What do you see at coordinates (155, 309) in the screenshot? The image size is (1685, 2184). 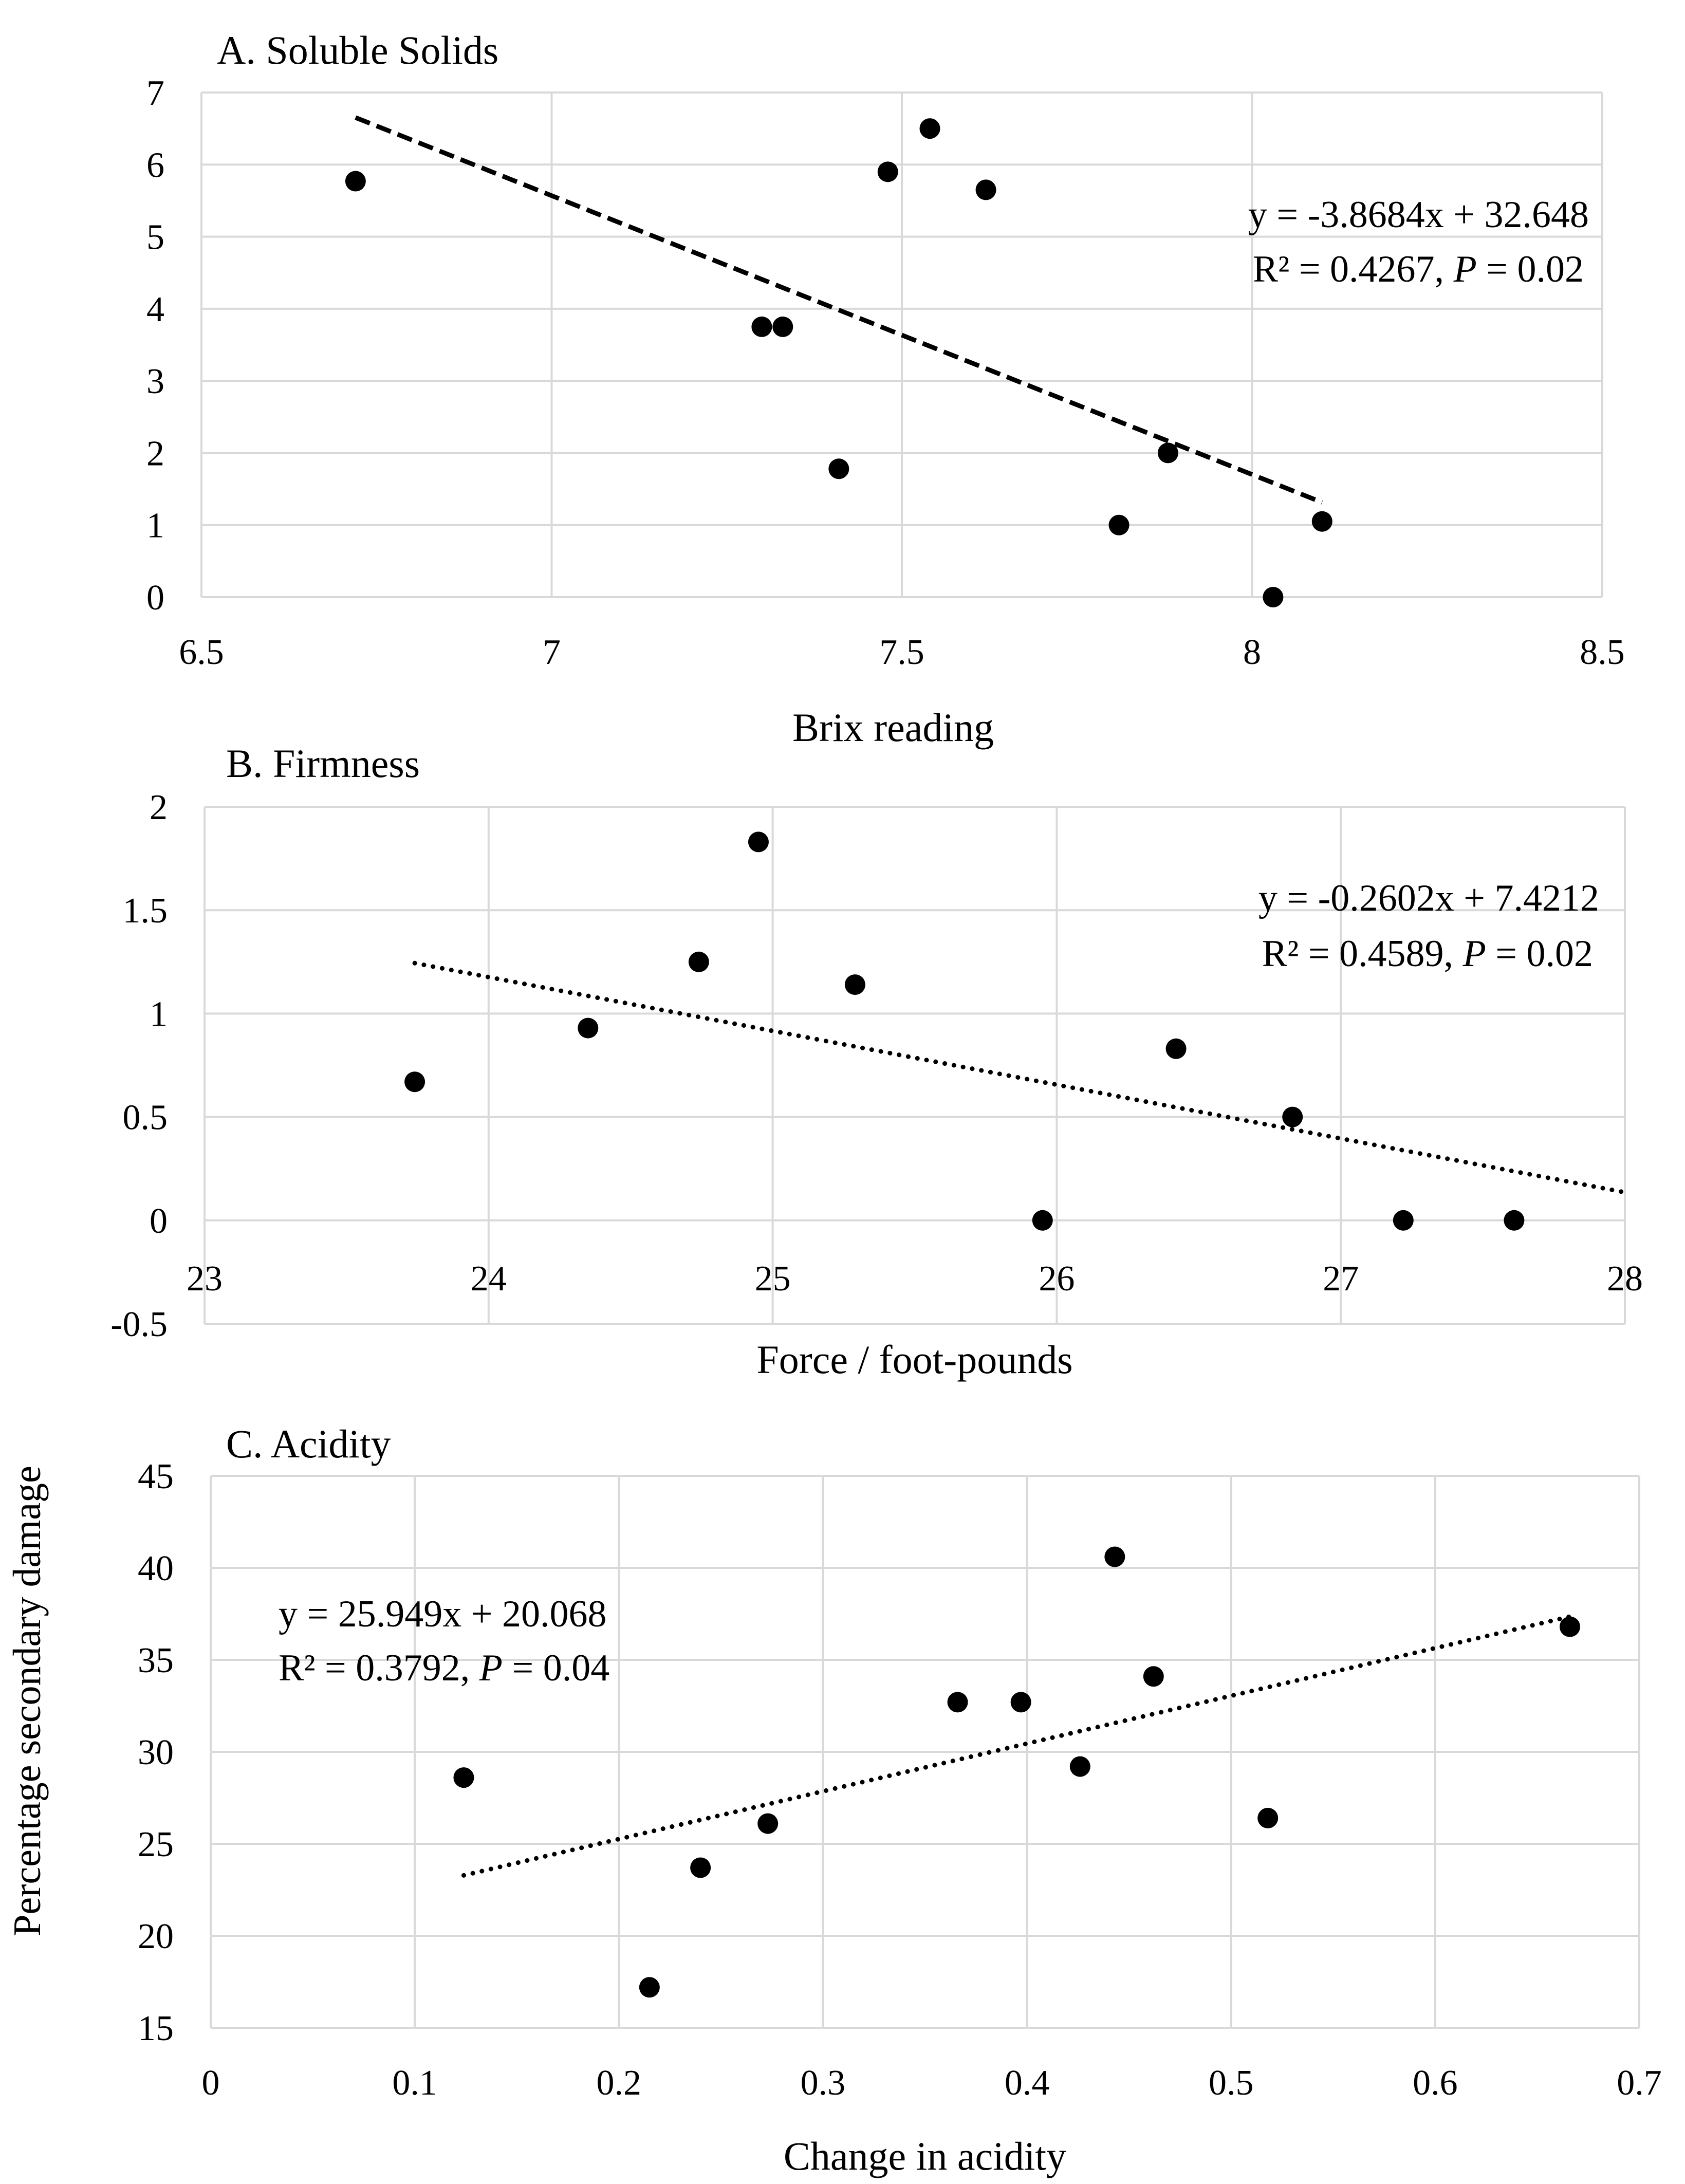 I see `y-tick-label: 4` at bounding box center [155, 309].